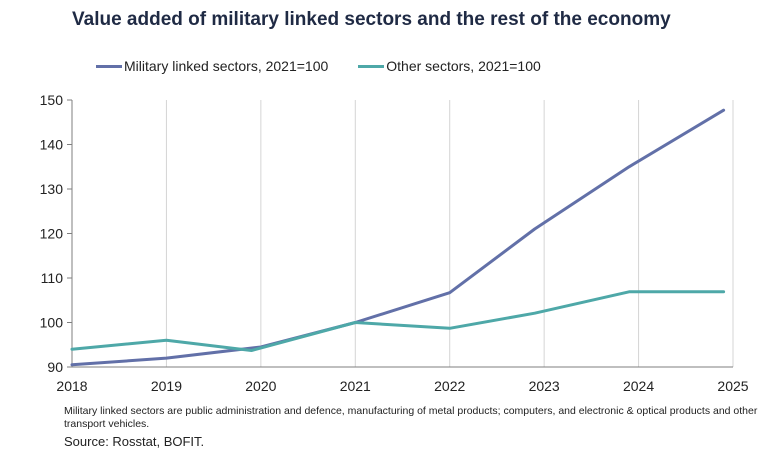 The width and height of the screenshot is (768, 463). Describe the element at coordinates (355, 386) in the screenshot. I see `x-tick-label-2021: 2021` at that location.